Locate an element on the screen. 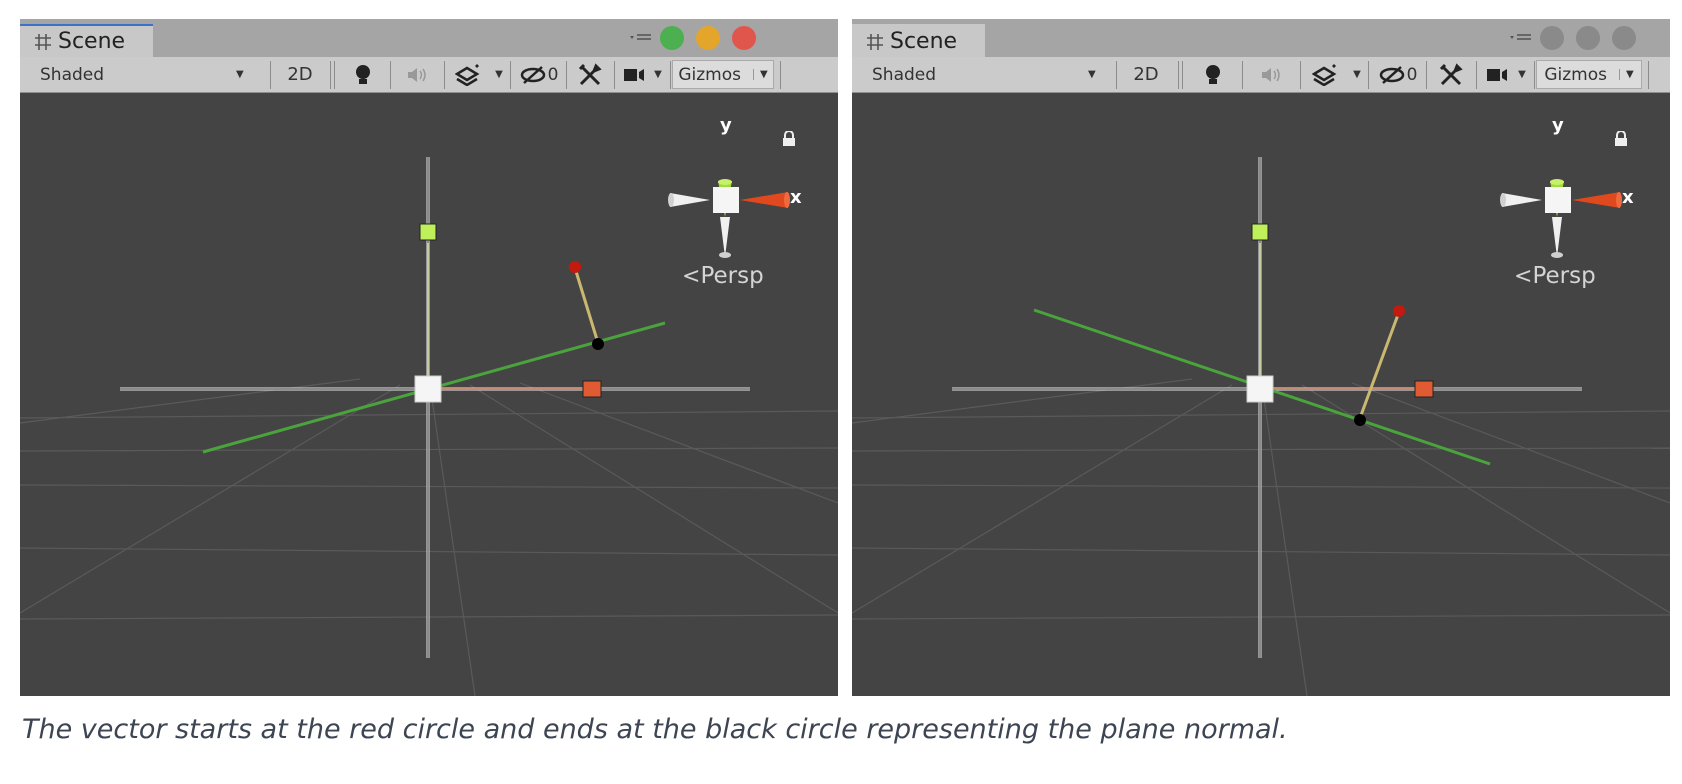  effects-icon is located at coordinates (1324, 74).